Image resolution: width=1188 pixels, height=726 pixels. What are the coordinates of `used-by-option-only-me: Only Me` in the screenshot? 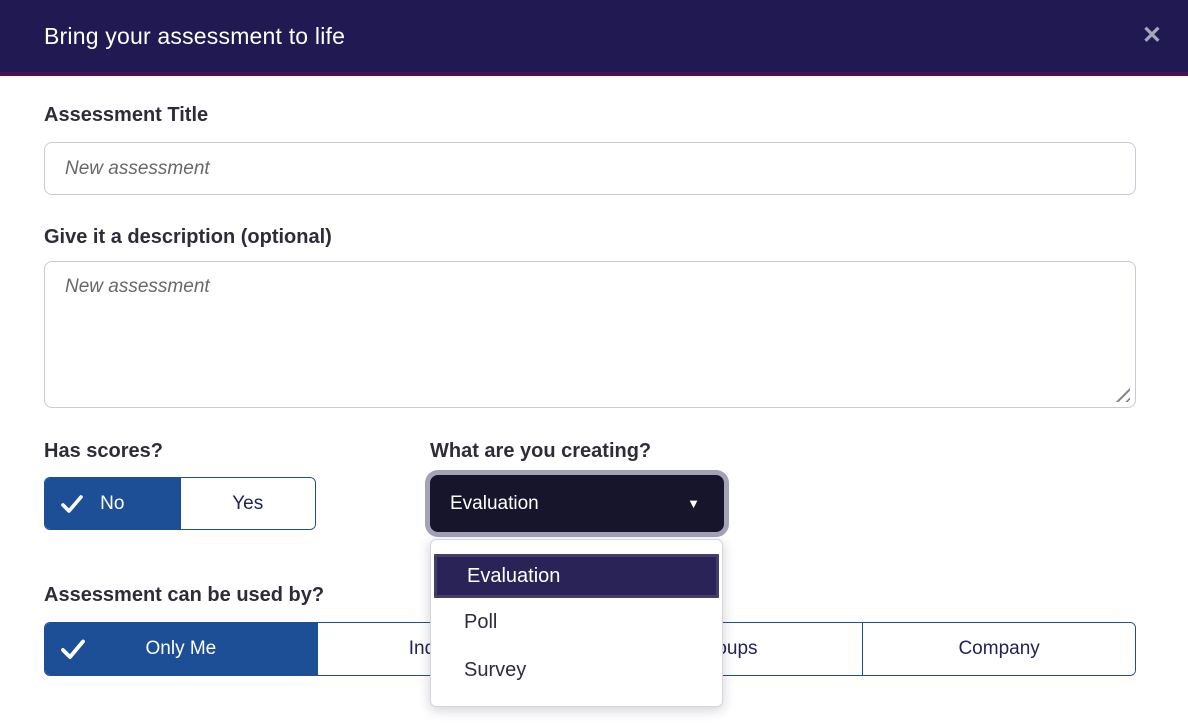 It's located at (181, 649).